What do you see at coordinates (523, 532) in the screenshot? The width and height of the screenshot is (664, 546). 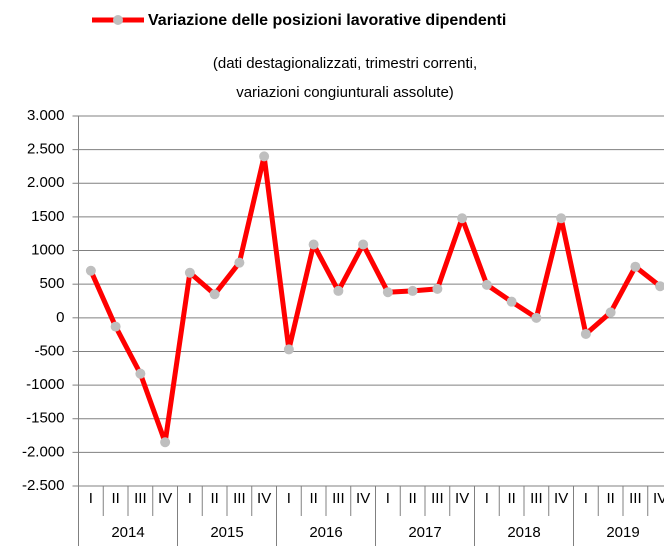 I see `year-label: 2018` at bounding box center [523, 532].